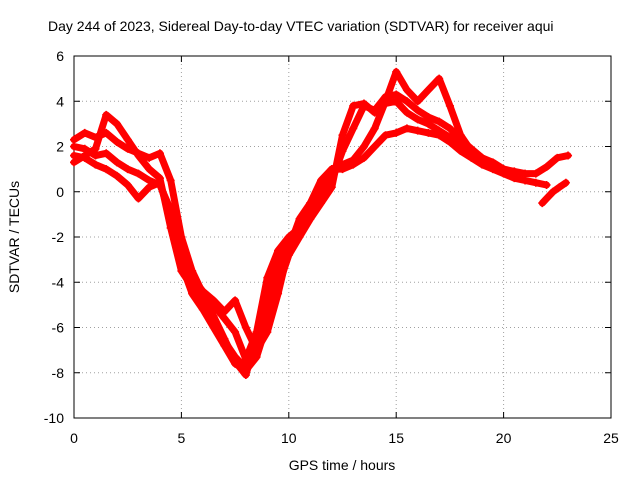 The image size is (640, 480). What do you see at coordinates (54, 418) in the screenshot?
I see `y-tick-label: -10` at bounding box center [54, 418].